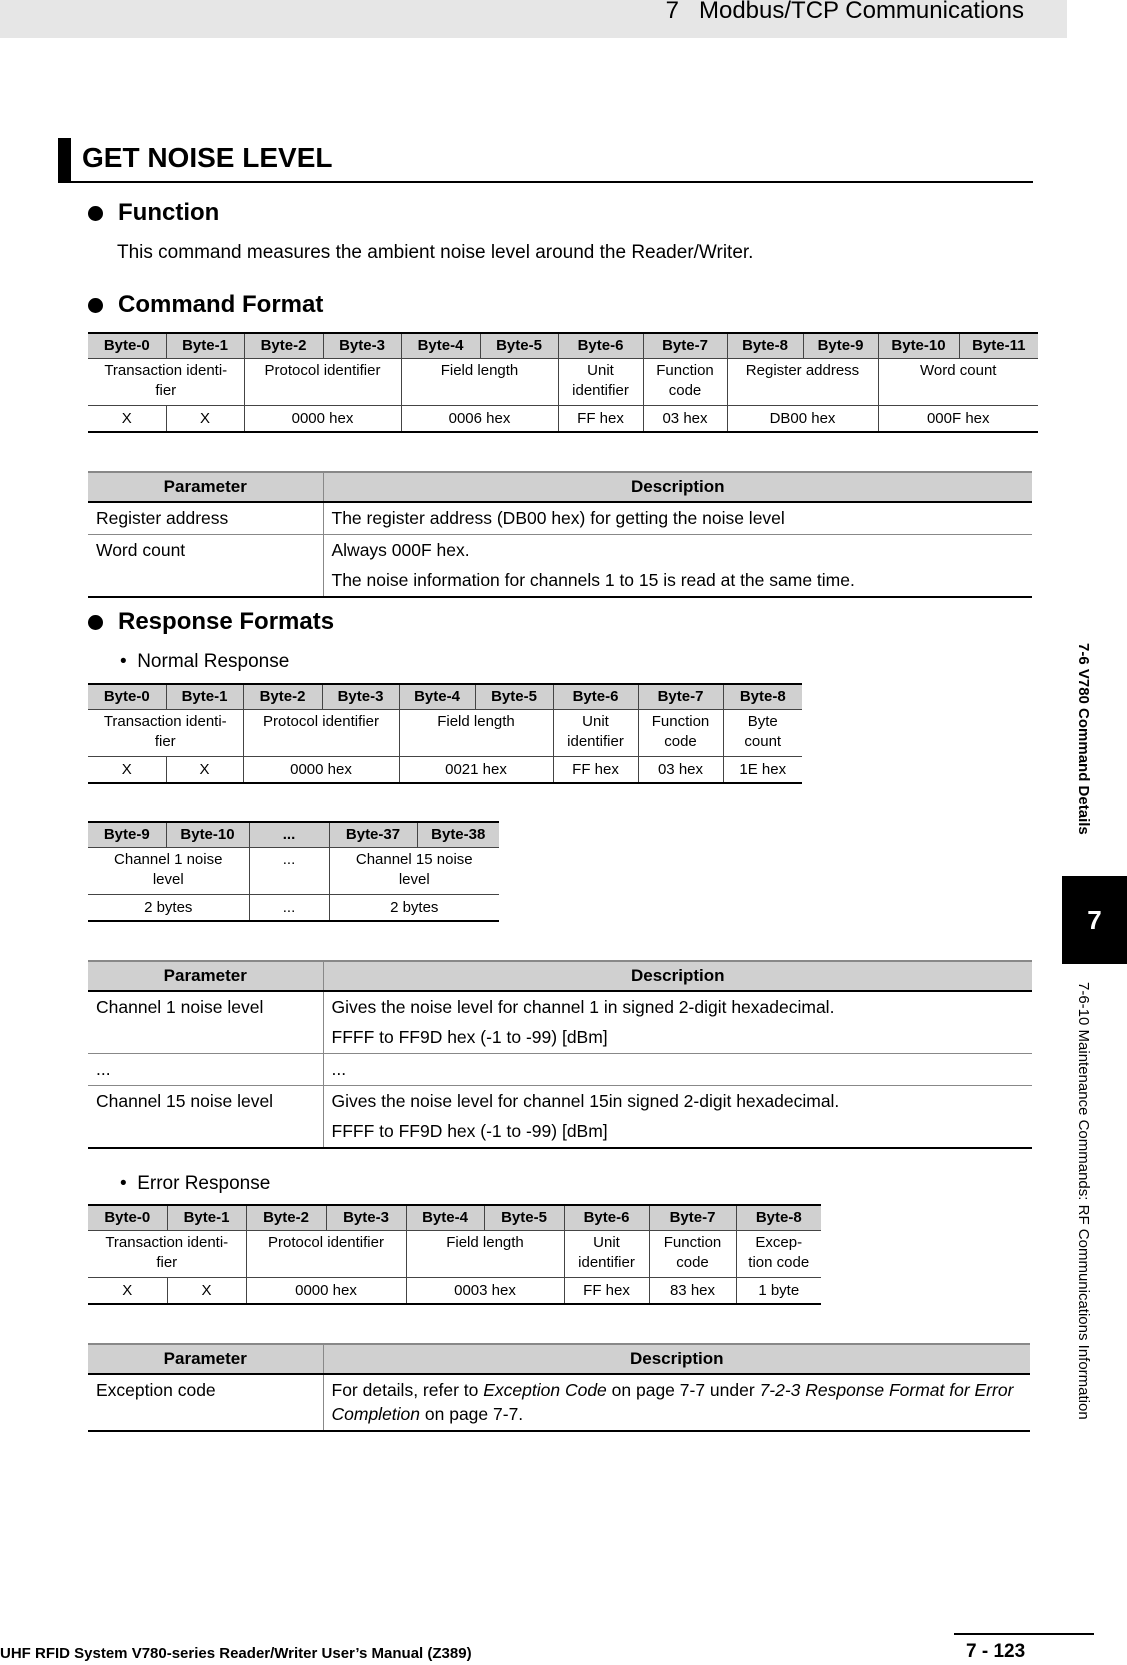  I want to click on field-value-row: X X 0000 hex 0003 hex FF hex 83 hex 1 byte, so click(454, 1291).